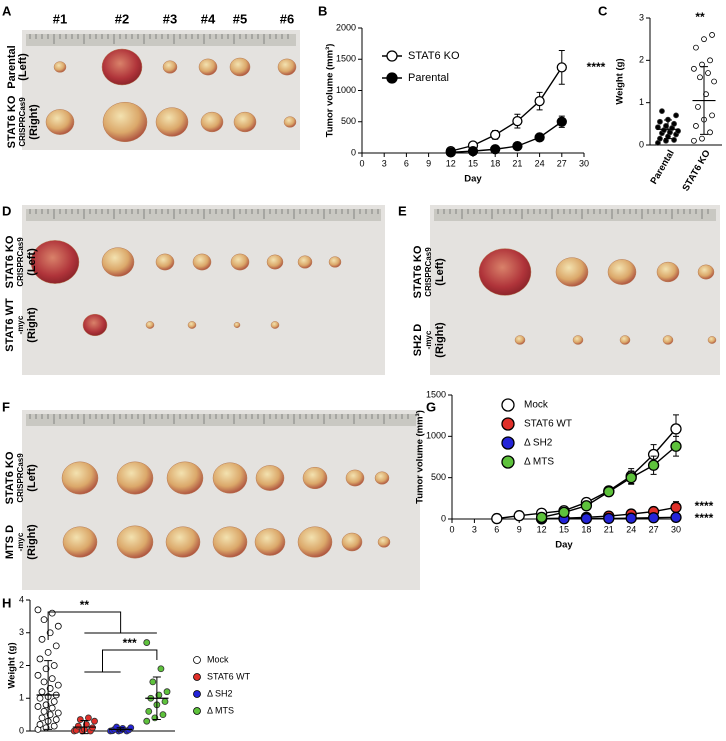  I want to click on ruler, so click(575, 215).